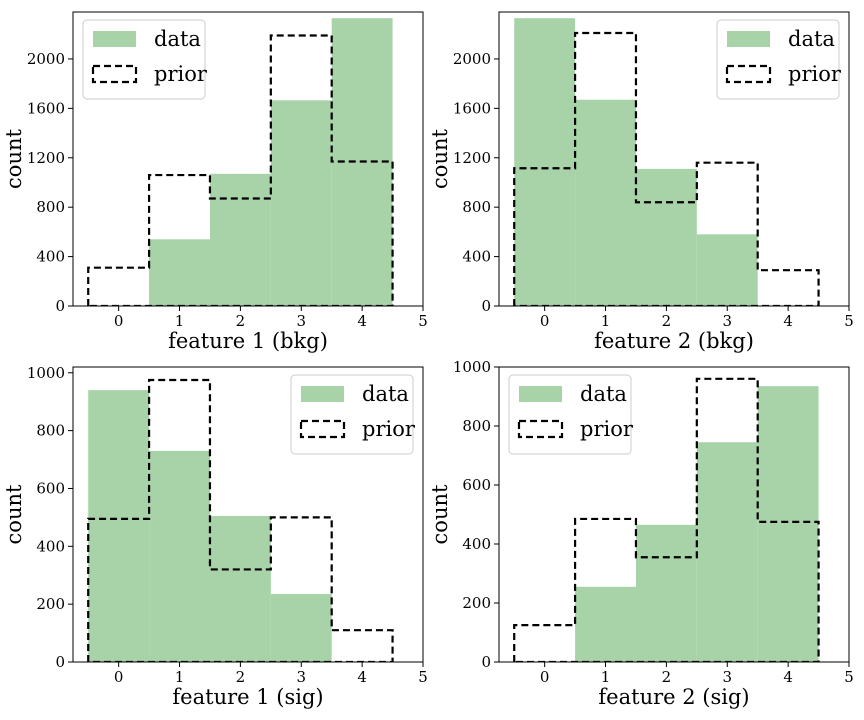 Image resolution: width=864 pixels, height=720 pixels. I want to click on x-axis-label: feature 2 (sig), so click(673, 697).